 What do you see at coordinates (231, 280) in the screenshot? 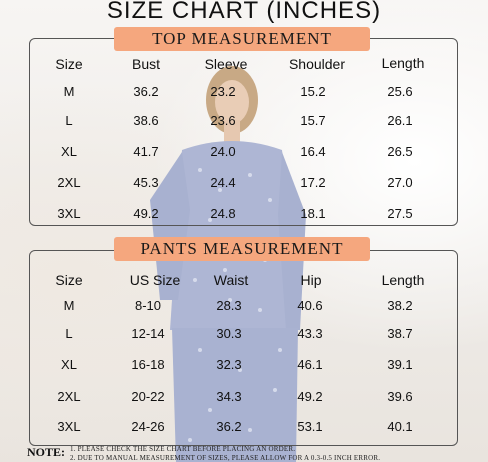
I see `pants-col-waist: Waist` at bounding box center [231, 280].